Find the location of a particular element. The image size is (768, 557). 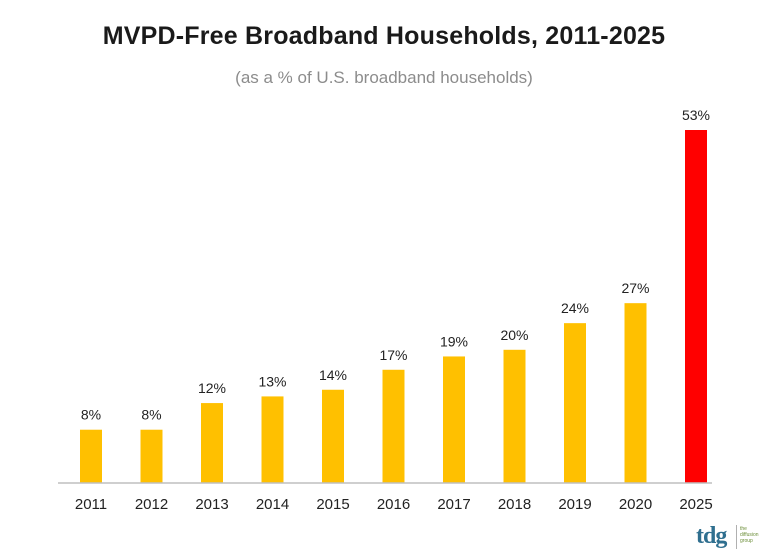

chart-subtitle: (as a % of U.S. broadband households) is located at coordinates (384, 77).